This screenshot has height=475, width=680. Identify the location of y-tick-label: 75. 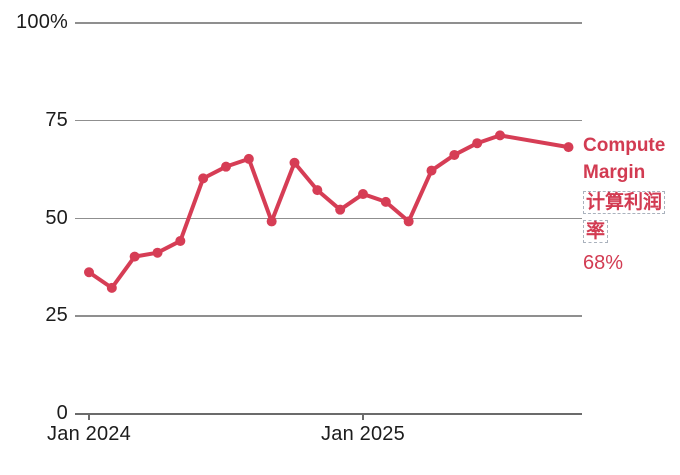
(56, 119).